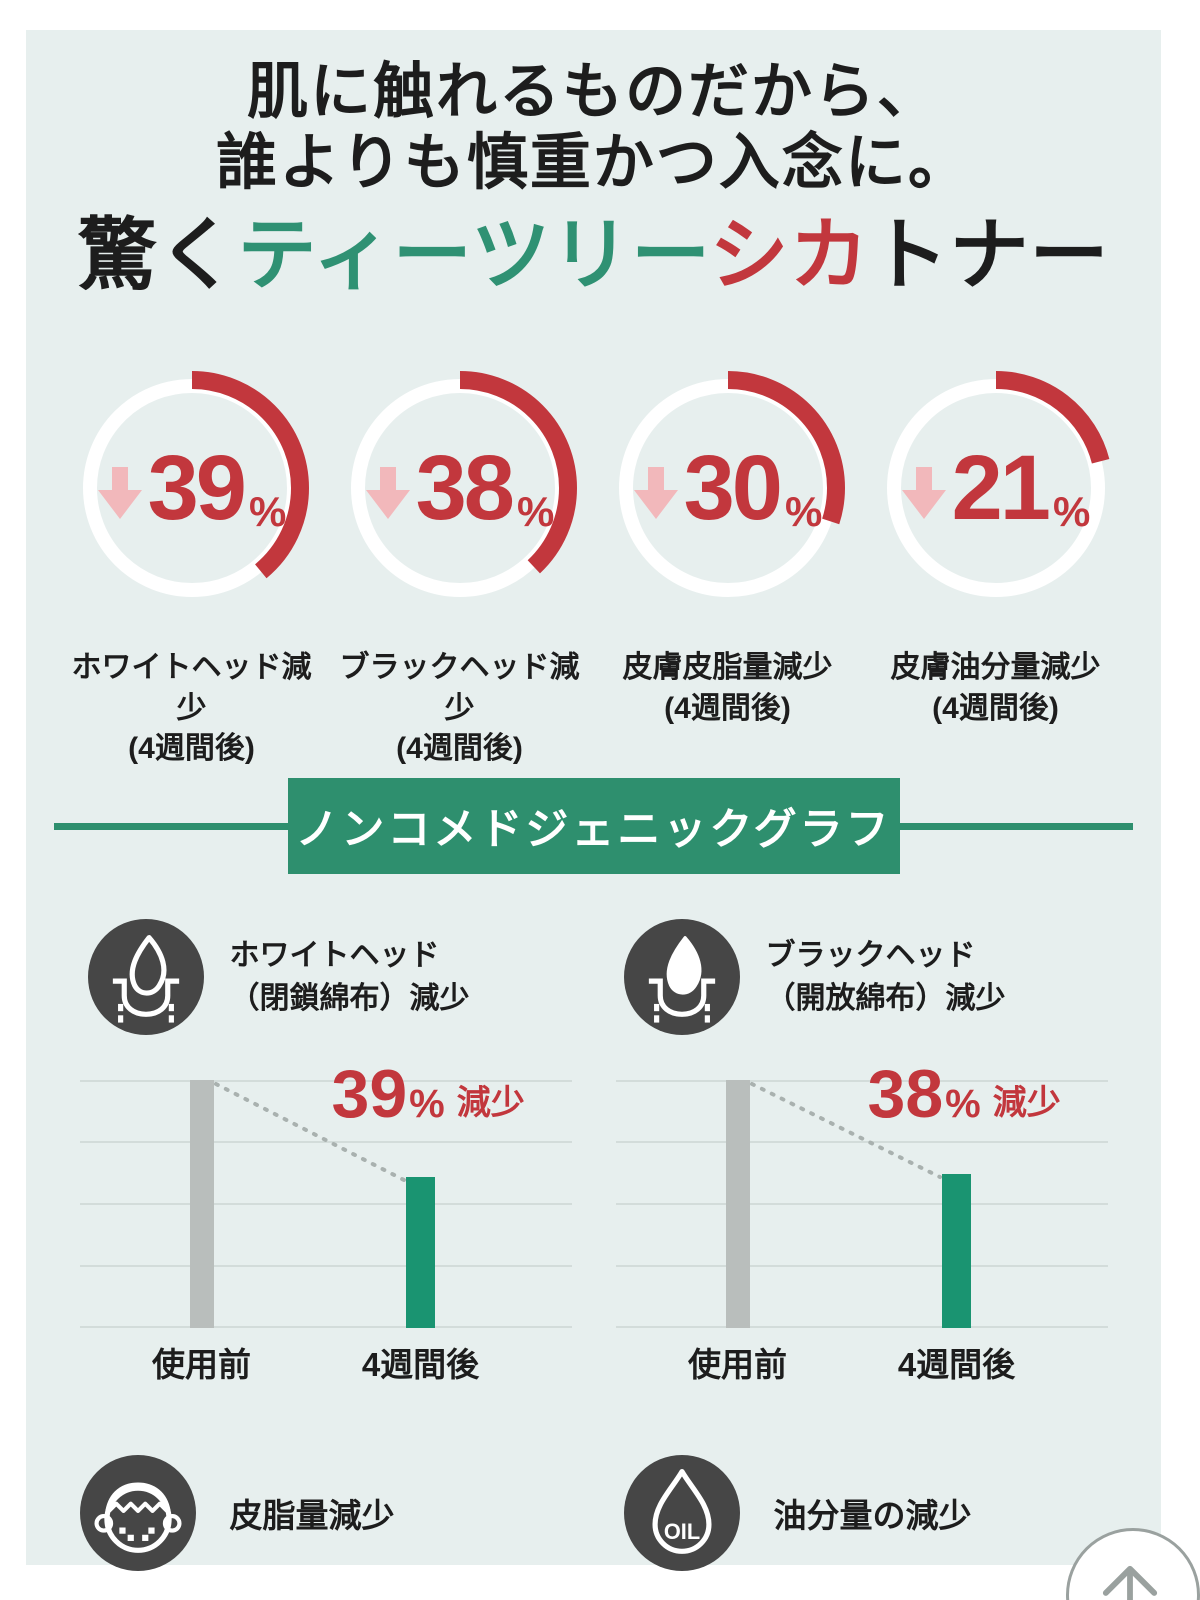 The width and height of the screenshot is (1200, 1600). I want to click on stat-percent: 21, so click(1001, 488).